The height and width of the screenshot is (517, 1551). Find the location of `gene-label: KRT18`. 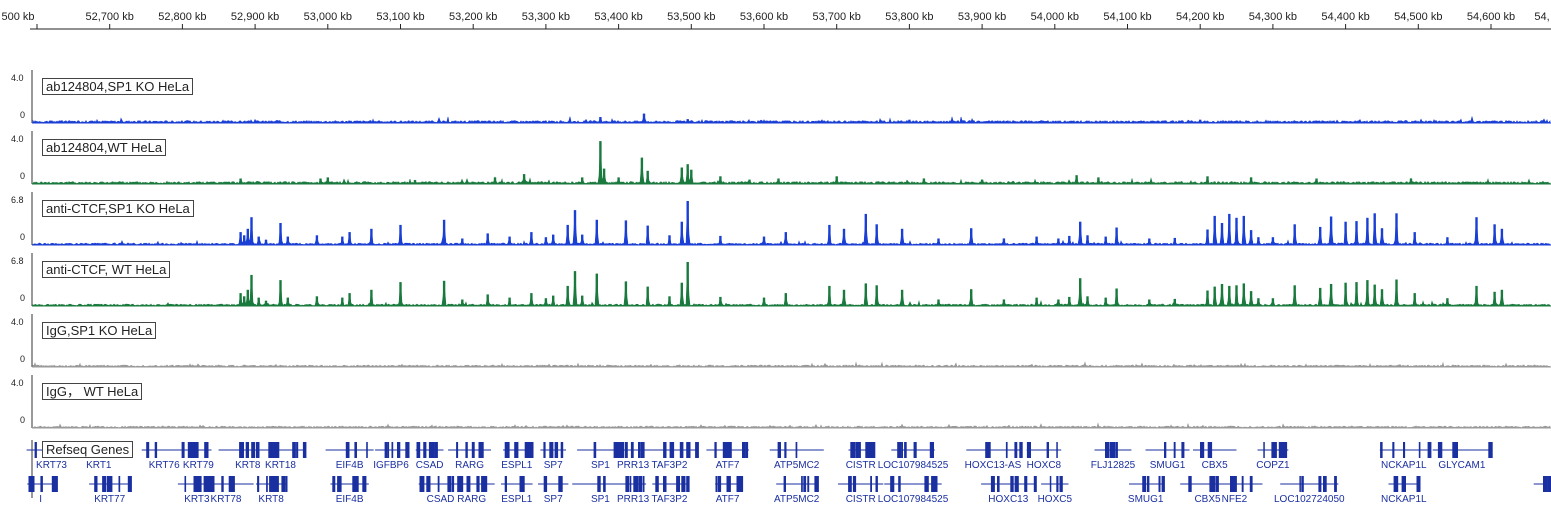

gene-label: KRT18 is located at coordinates (280, 465).